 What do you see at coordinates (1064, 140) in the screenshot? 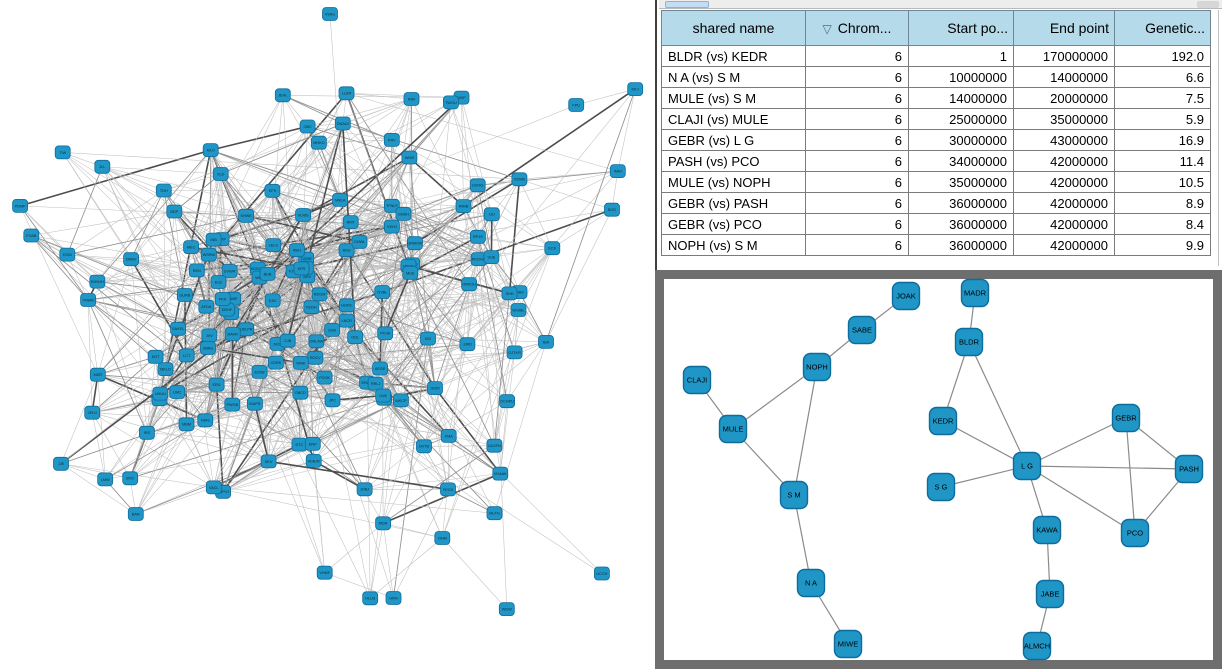
I see `table-cell: 43000000` at bounding box center [1064, 140].